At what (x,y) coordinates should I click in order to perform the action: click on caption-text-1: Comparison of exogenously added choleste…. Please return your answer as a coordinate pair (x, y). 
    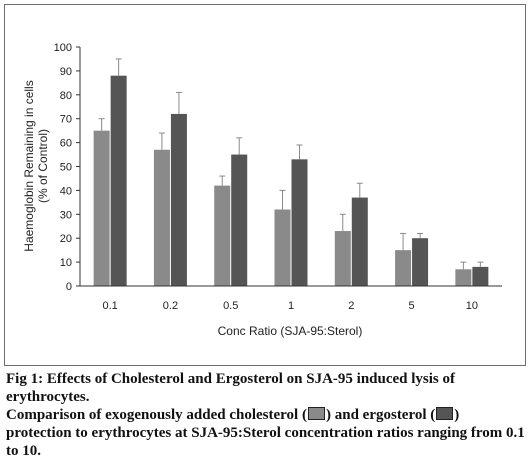
    Looking at the image, I should click on (156, 415).